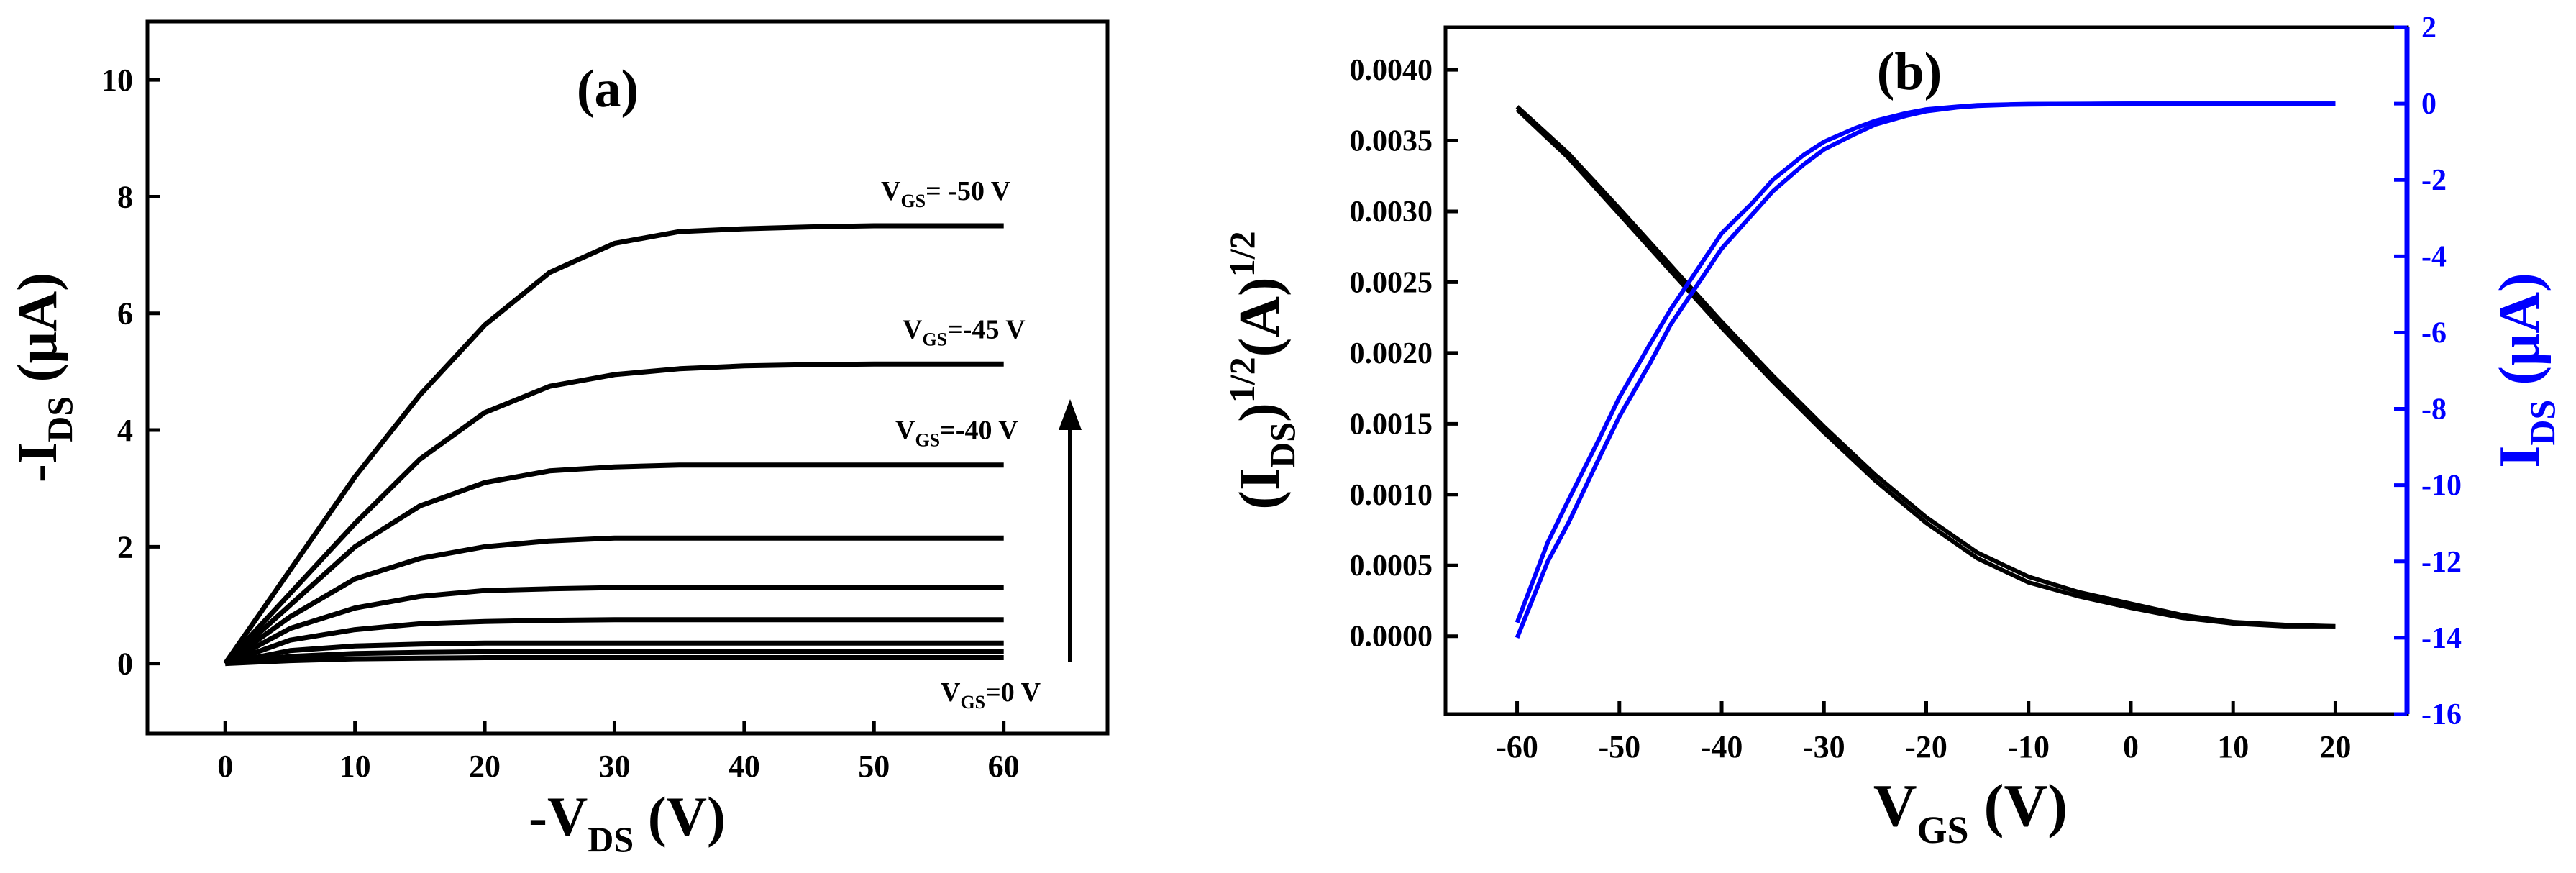 This screenshot has width=2576, height=873. I want to click on panel-a-y-tick-label: 2, so click(125, 547).